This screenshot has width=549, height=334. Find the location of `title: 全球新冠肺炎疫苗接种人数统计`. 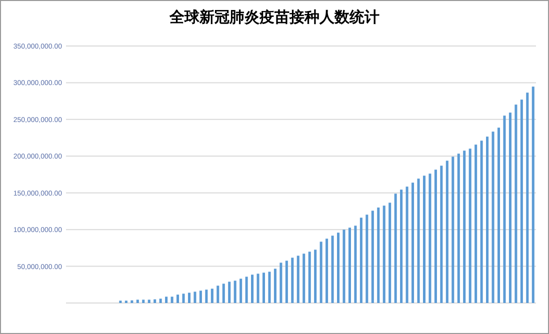

title: 全球新冠肺炎疫苗接种人数统计 is located at coordinates (275, 17).